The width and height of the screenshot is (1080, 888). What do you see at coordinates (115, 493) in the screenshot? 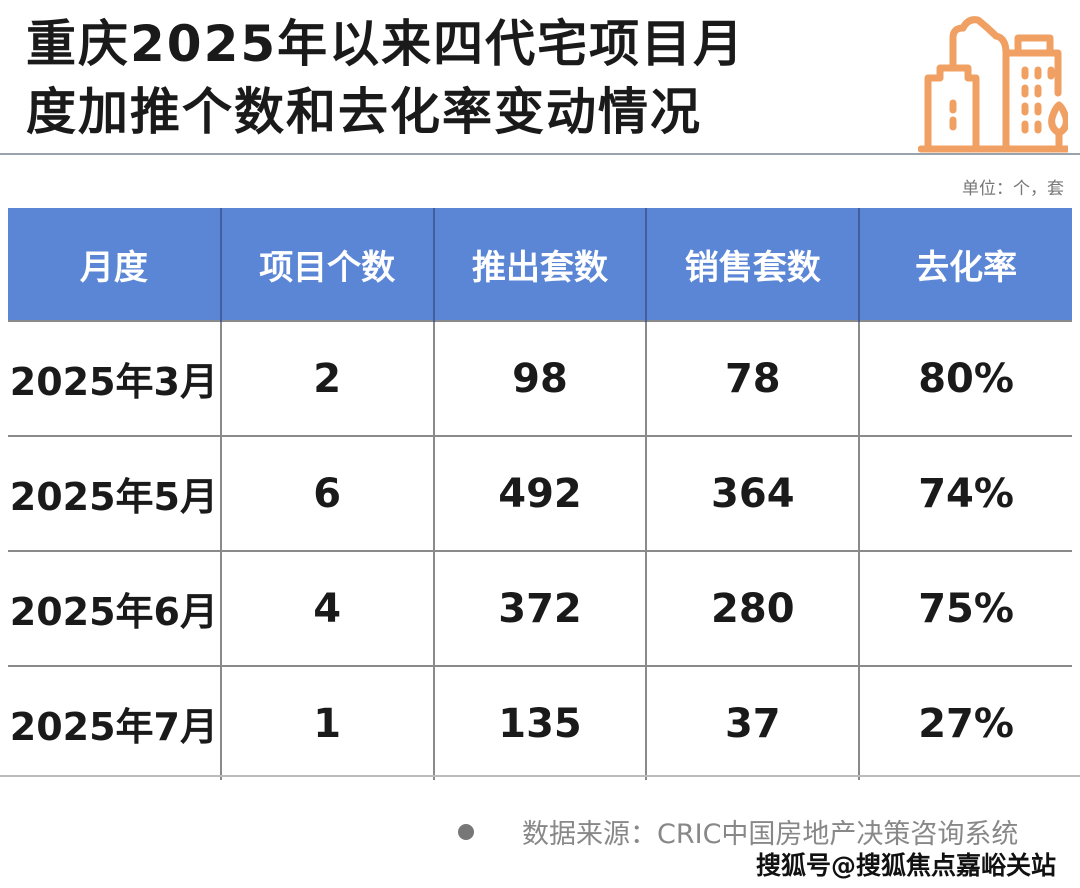
I see `table-cell: 2025年5月` at bounding box center [115, 493].